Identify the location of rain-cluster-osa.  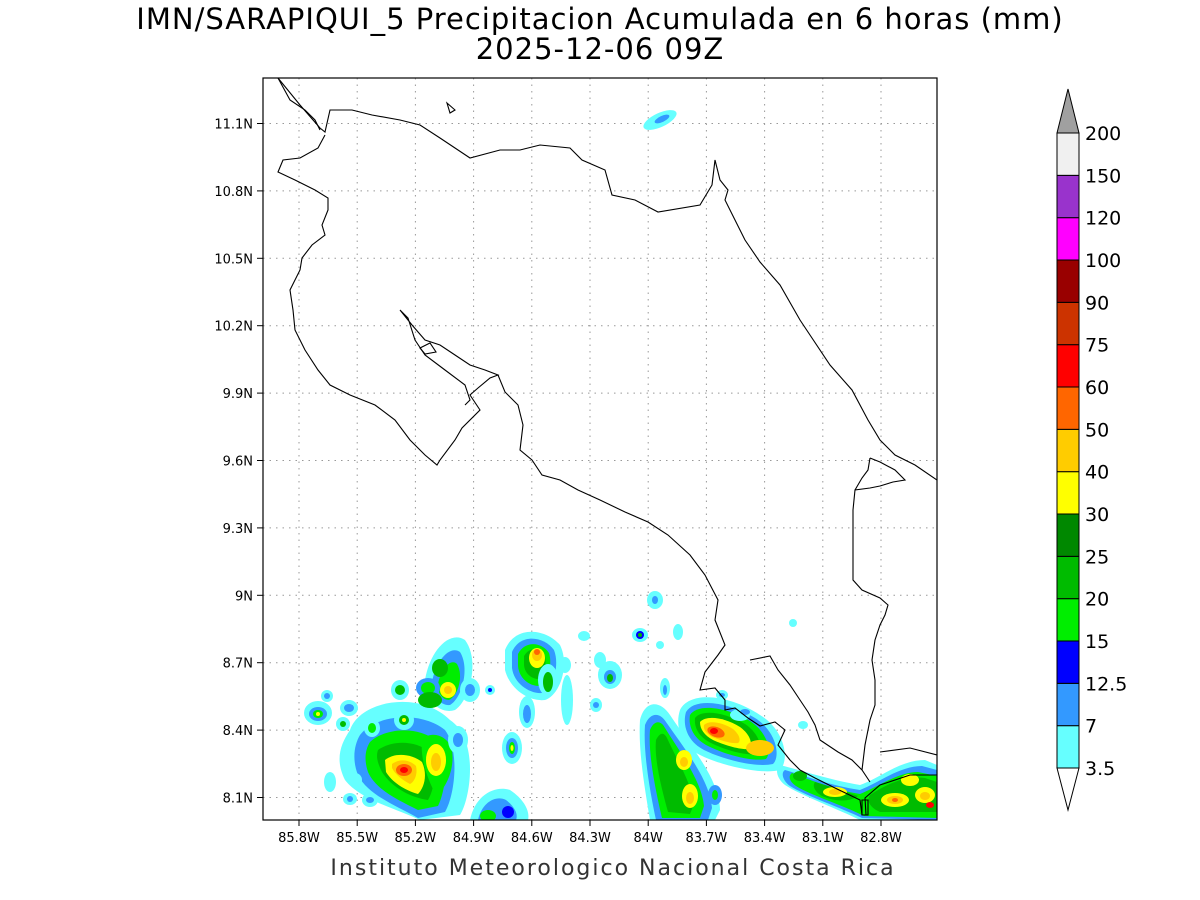
(680, 762).